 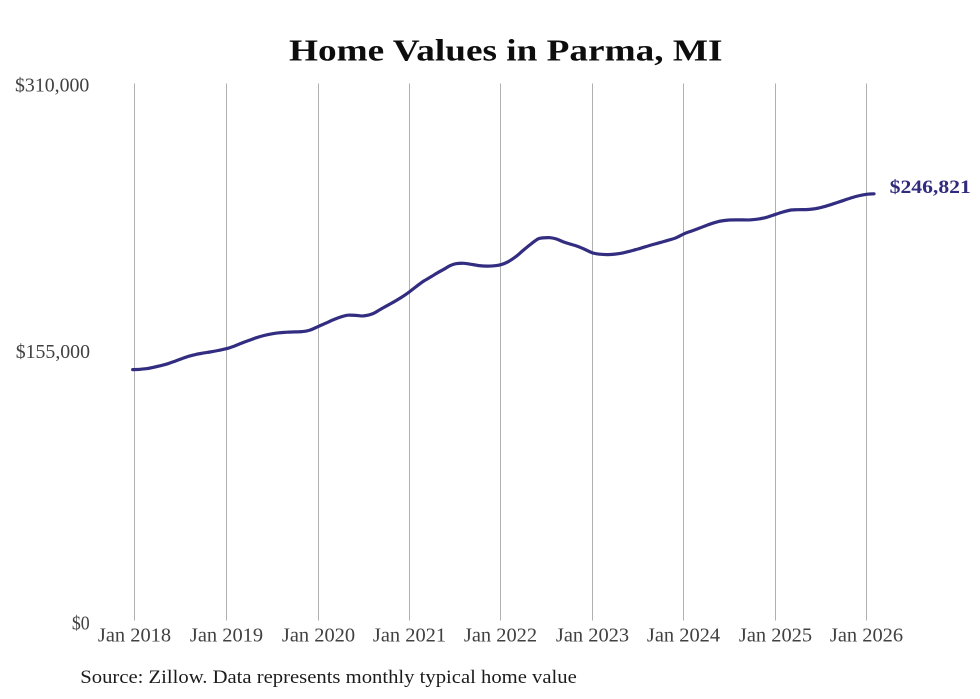 I want to click on svg-text: $310,000, so click(x=52, y=85).